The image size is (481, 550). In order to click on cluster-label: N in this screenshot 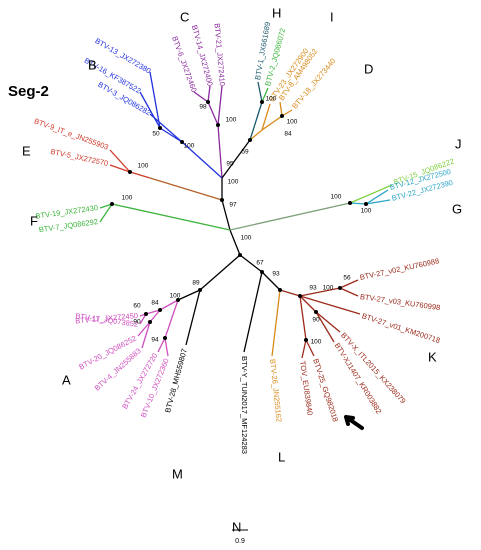, I will do `click(236, 526)`.